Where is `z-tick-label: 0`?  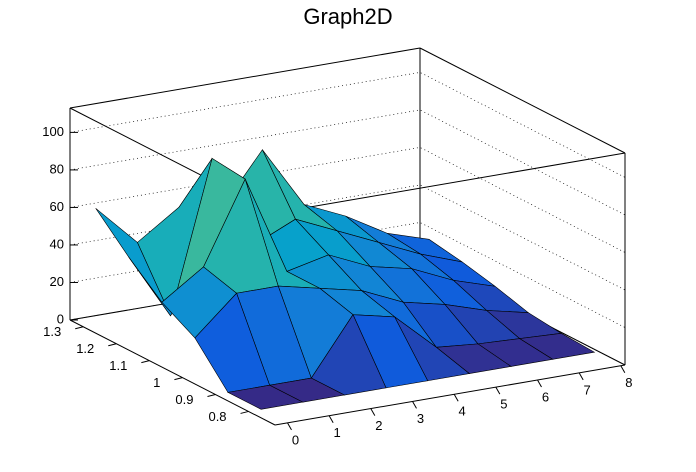 z-tick-label: 0 is located at coordinates (60, 318).